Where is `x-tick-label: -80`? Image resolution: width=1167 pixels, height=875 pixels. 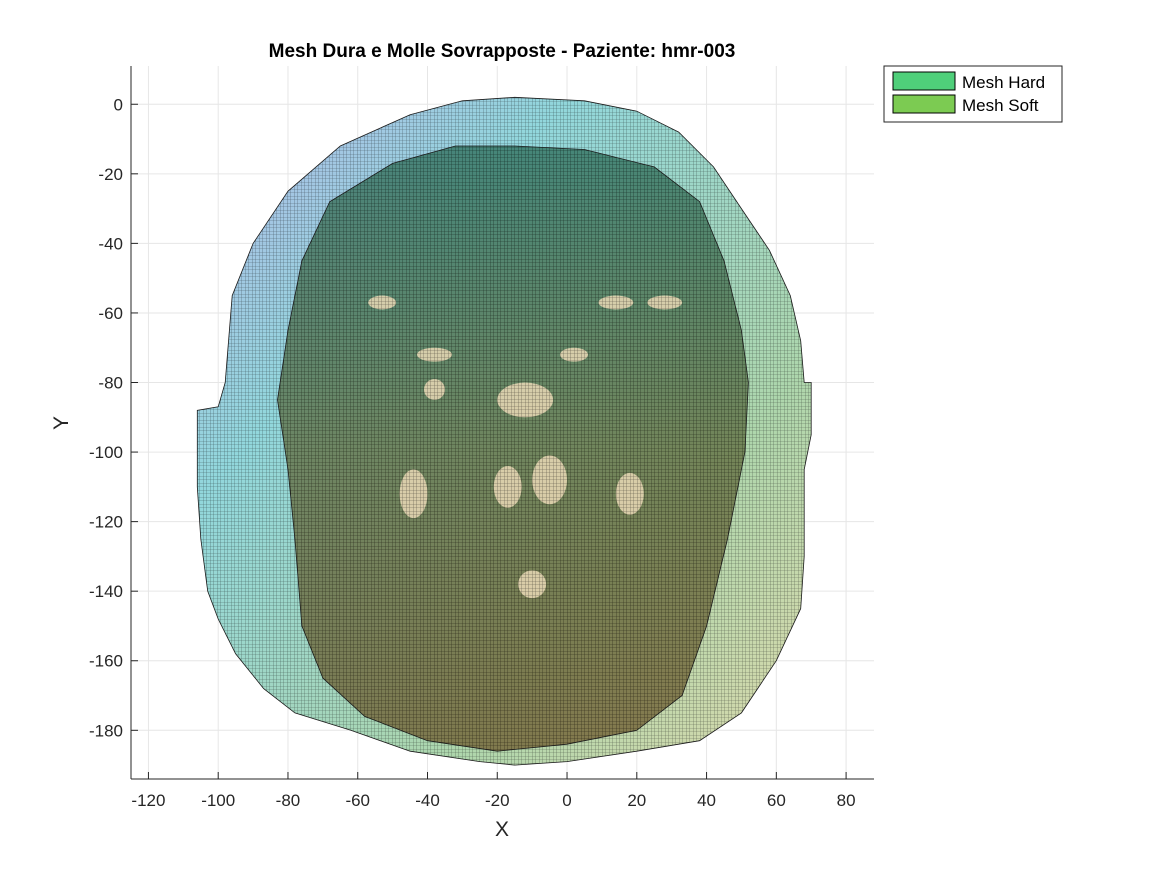
x-tick-label: -80 is located at coordinates (288, 800).